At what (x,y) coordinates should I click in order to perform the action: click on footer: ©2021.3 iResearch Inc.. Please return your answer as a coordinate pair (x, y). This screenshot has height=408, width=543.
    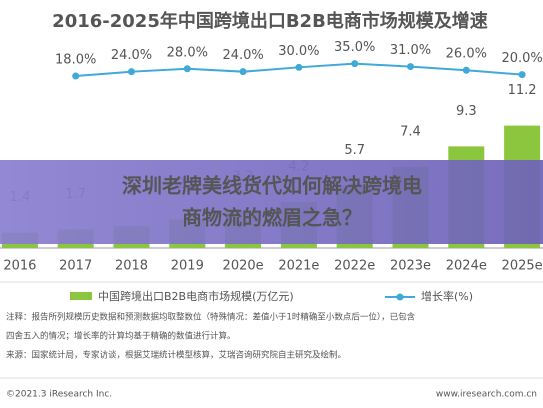
    Looking at the image, I should click on (59, 395).